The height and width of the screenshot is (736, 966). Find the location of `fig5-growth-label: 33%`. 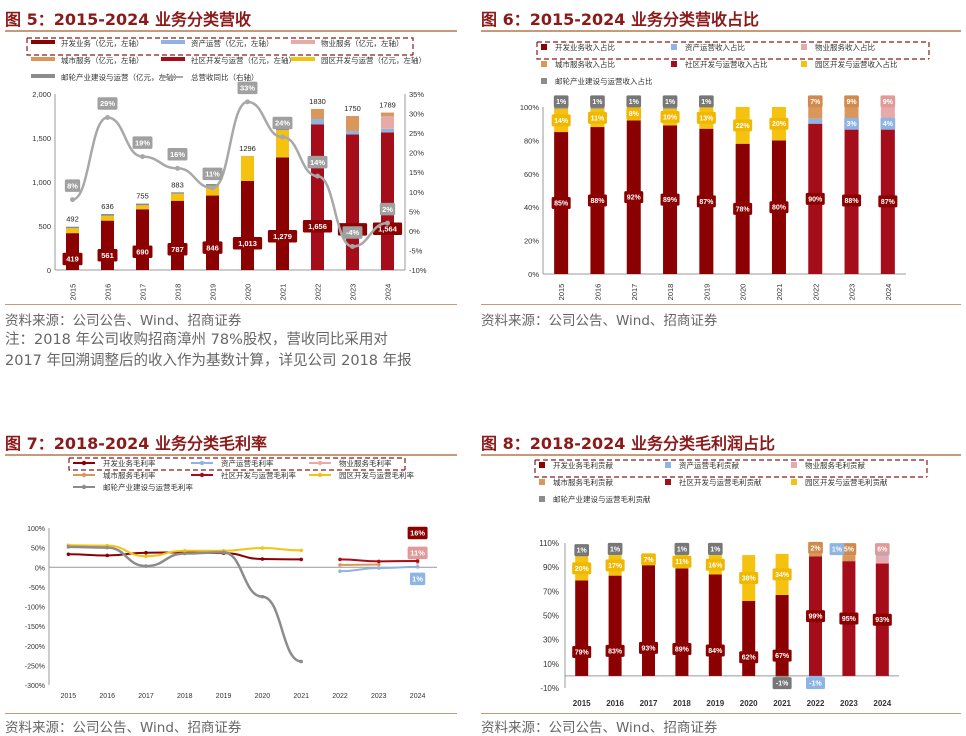

fig5-growth-label: 33% is located at coordinates (247, 88).